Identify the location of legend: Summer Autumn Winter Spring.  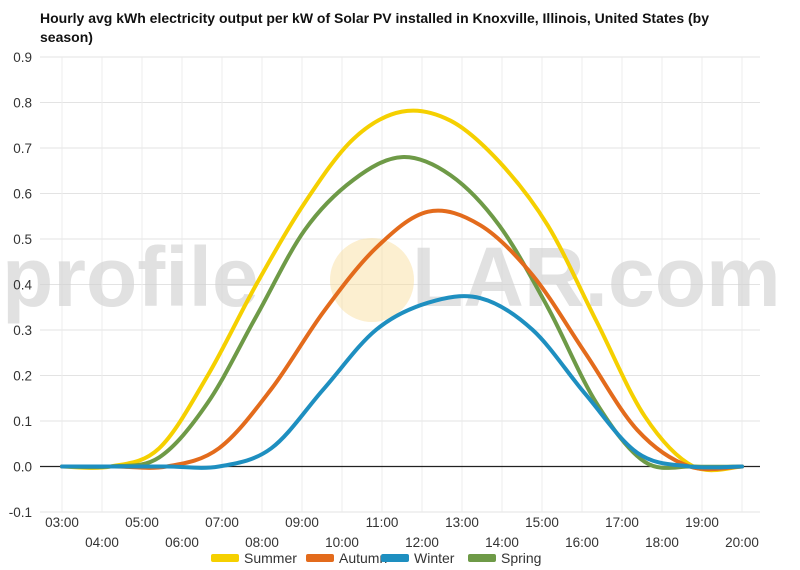
(376, 558).